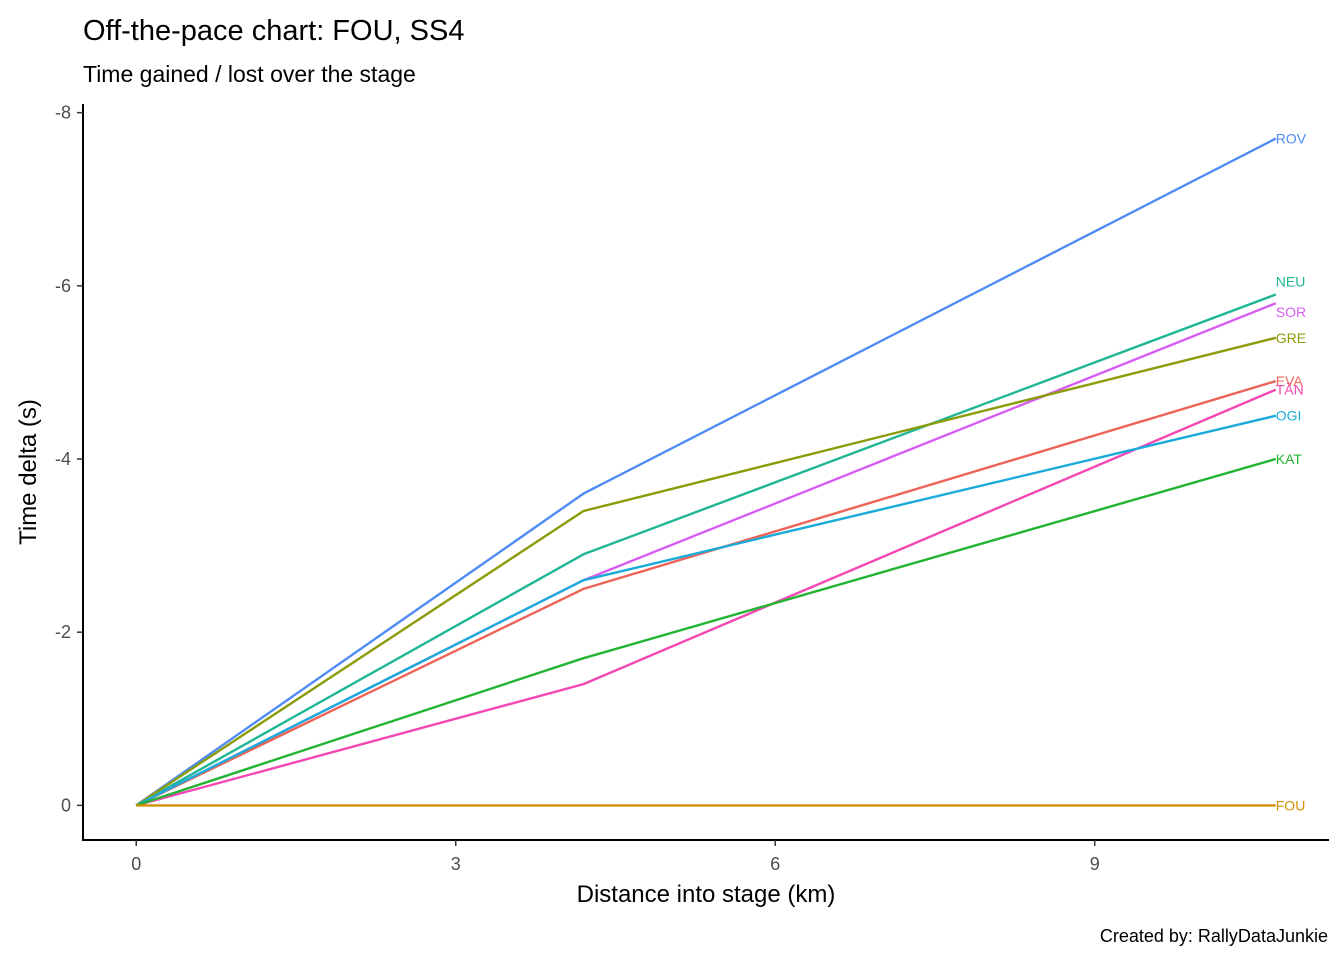 The width and height of the screenshot is (1344, 960). Describe the element at coordinates (1290, 381) in the screenshot. I see `series-label: EVA` at that location.